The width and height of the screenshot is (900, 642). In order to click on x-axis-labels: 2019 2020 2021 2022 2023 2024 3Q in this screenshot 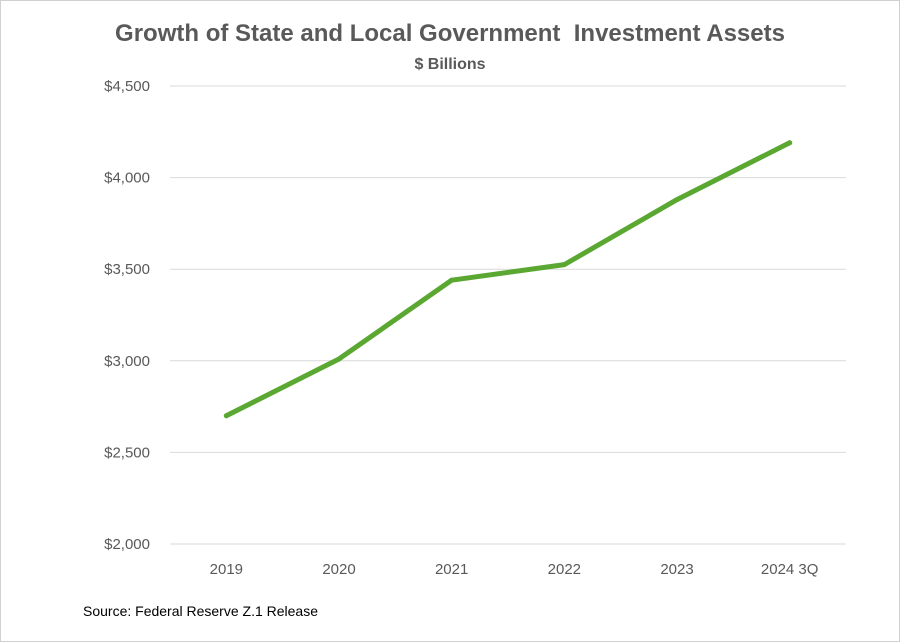, I will do `click(514, 569)`.